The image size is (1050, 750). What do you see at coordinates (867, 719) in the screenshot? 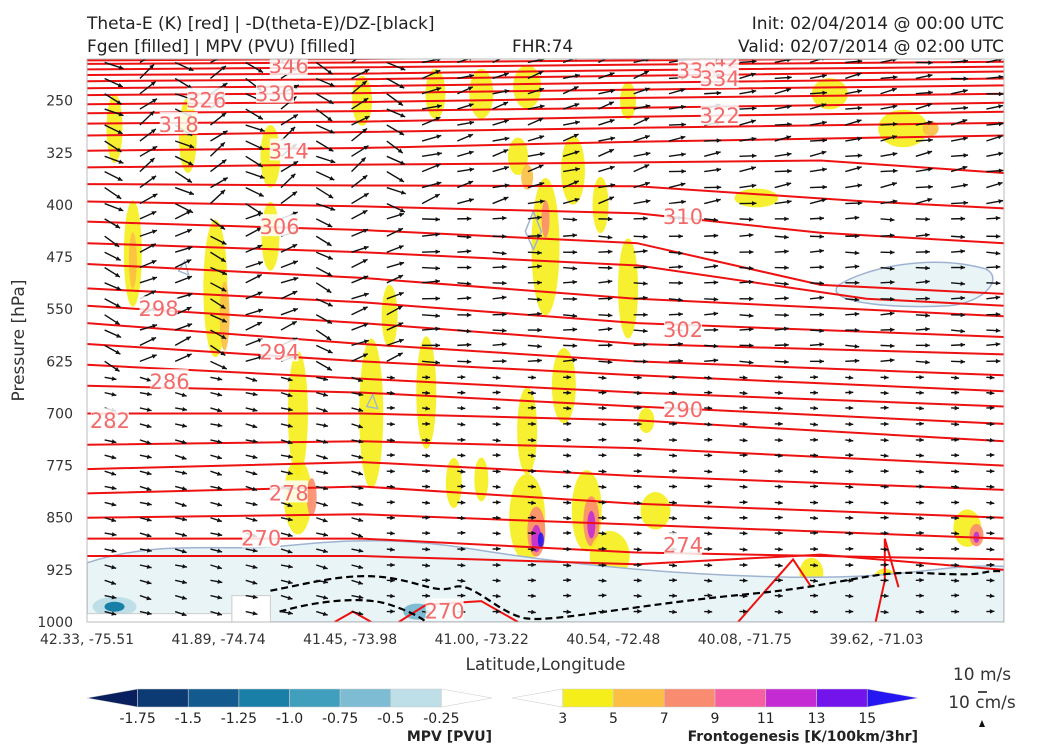
I see `colorbar-tick: 15` at bounding box center [867, 719].